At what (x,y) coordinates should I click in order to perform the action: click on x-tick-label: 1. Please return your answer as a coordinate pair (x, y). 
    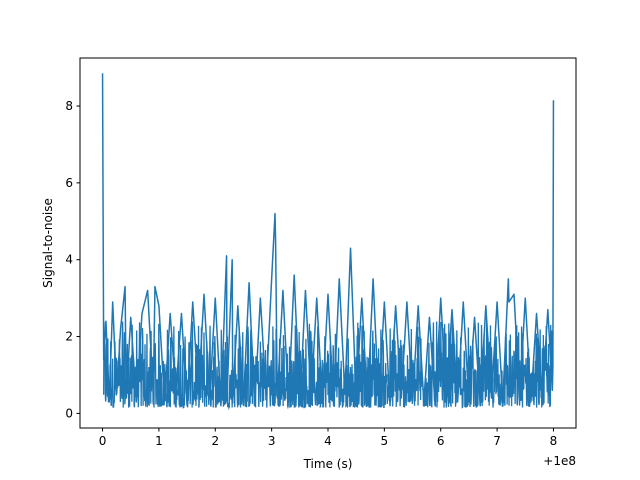
    Looking at the image, I should click on (159, 441).